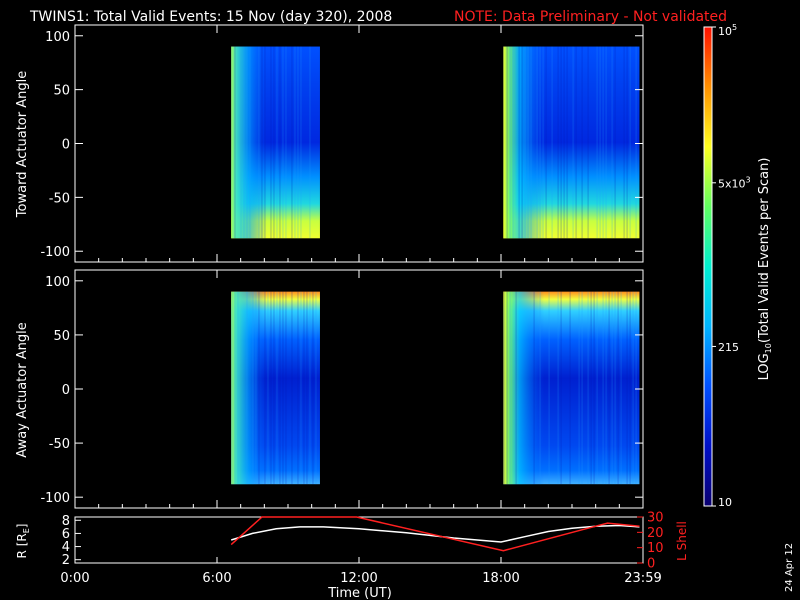 This screenshot has width=800, height=600. Describe the element at coordinates (725, 502) in the screenshot. I see `colorbar-tick-label: 10` at that location.